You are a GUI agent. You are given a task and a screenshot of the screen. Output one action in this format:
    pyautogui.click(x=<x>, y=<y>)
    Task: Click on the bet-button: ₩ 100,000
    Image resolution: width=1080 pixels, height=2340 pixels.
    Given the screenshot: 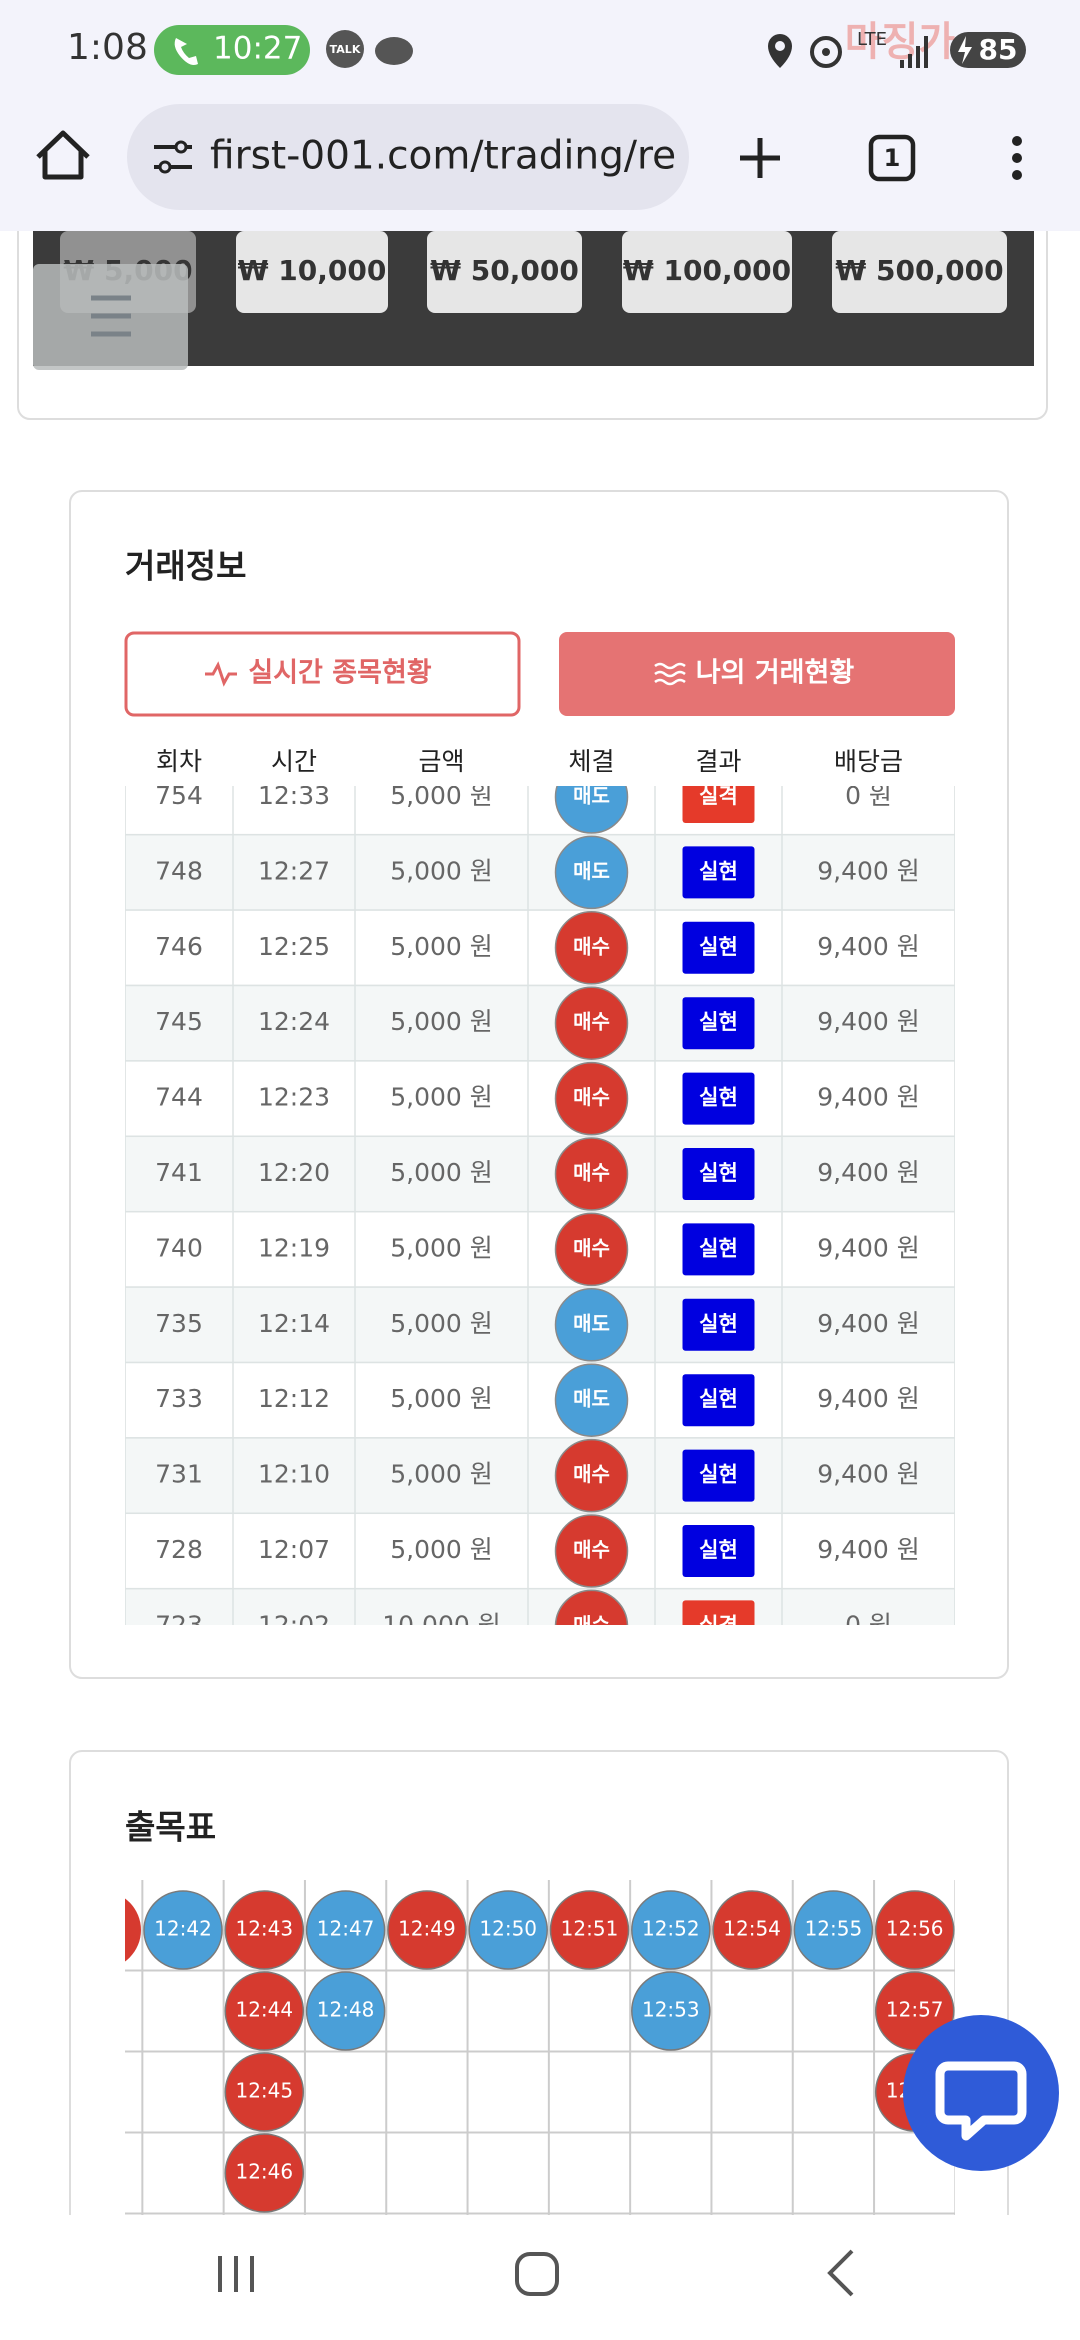 What is the action you would take?
    pyautogui.click(x=707, y=272)
    